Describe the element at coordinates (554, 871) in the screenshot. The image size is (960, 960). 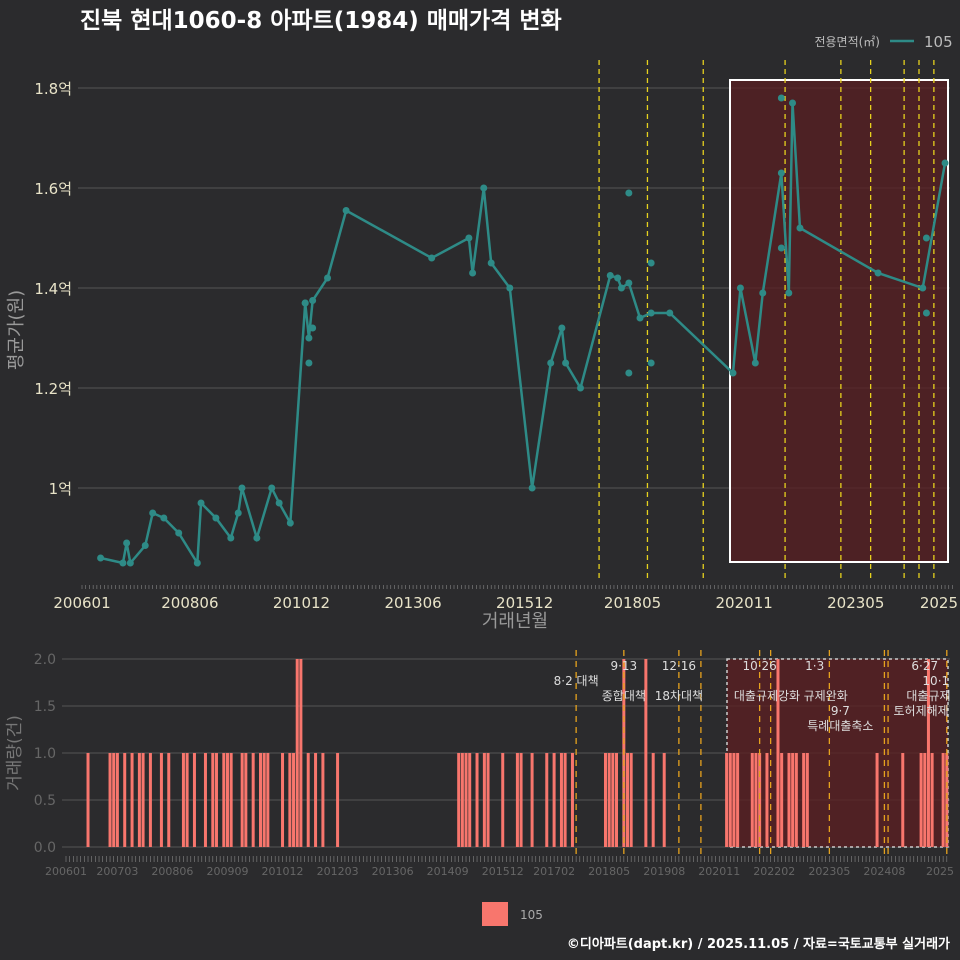
I see `x-tick-label: 201702` at that location.